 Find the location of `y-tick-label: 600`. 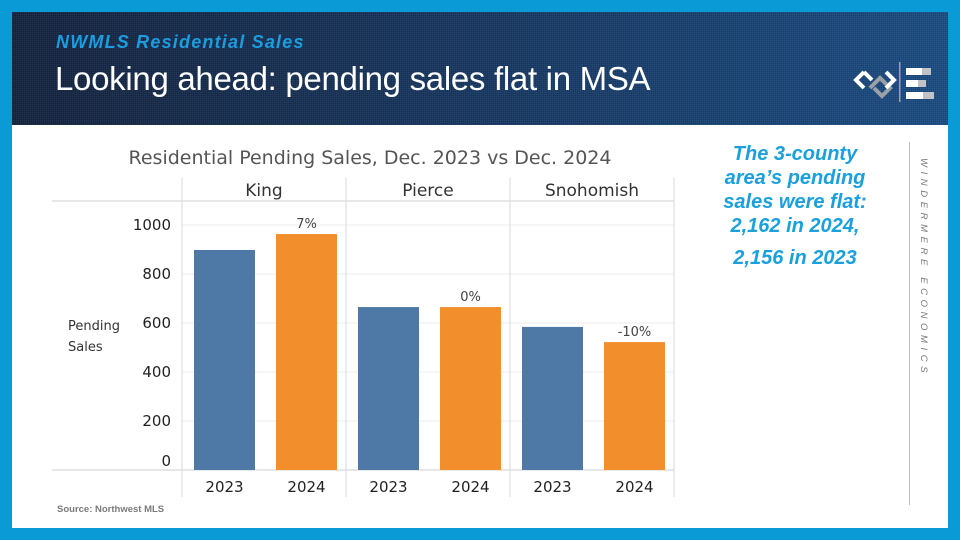

y-tick-label: 600 is located at coordinates (156, 323).